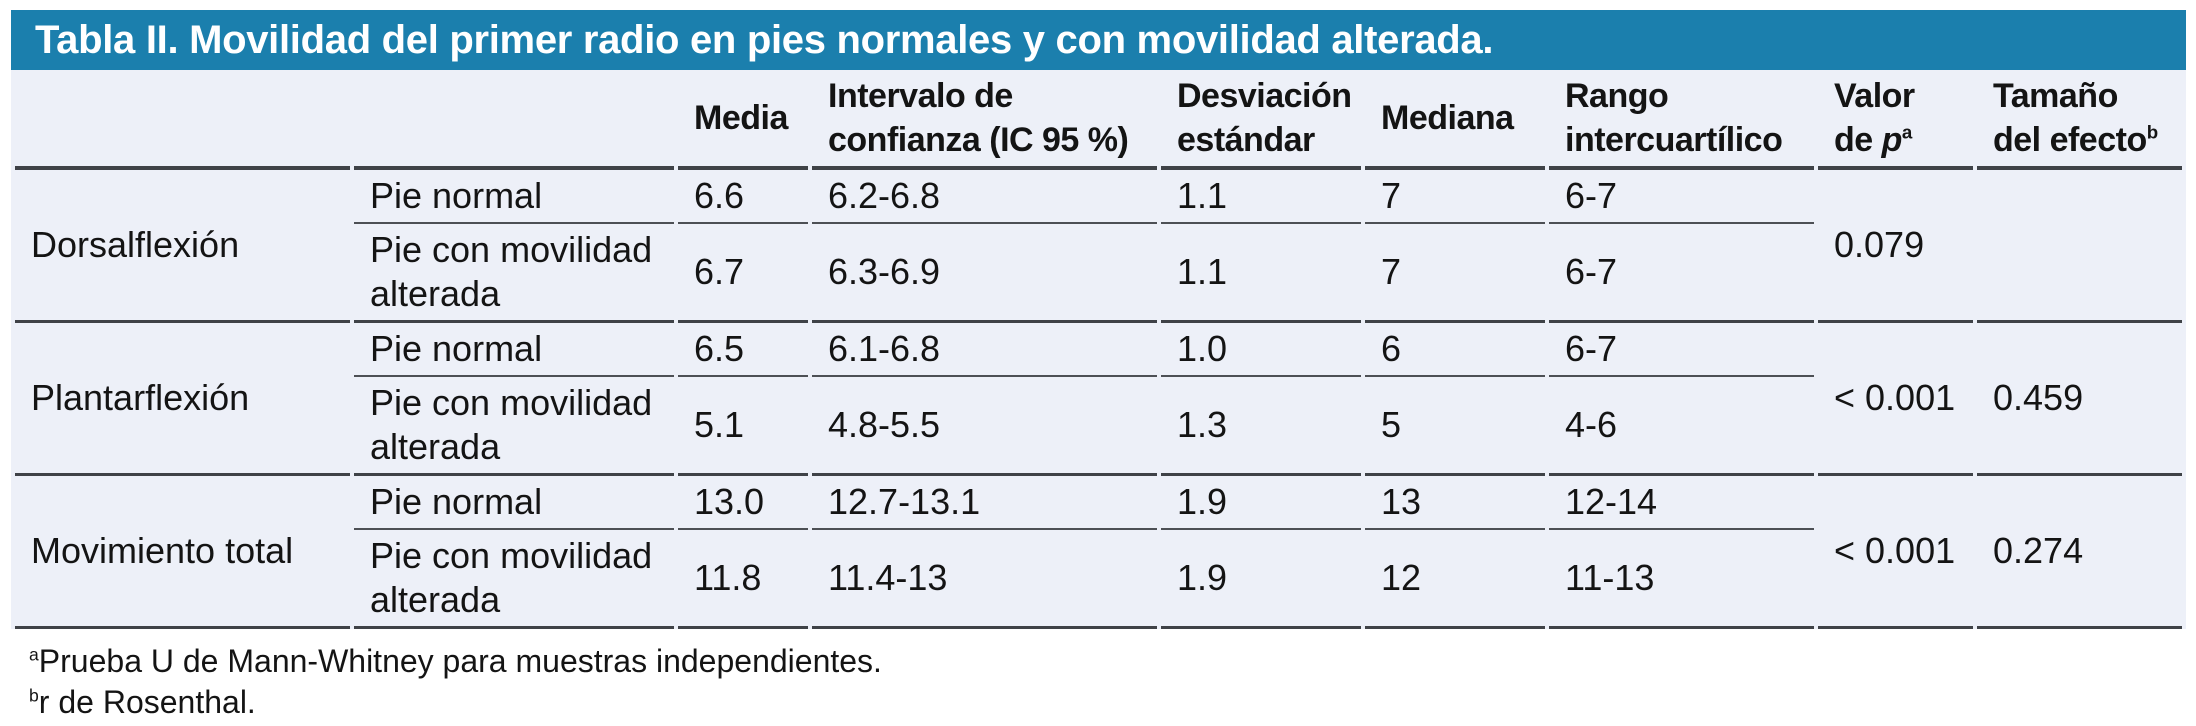  What do you see at coordinates (1681, 579) in the screenshot?
I see `riq-value: 11-13` at bounding box center [1681, 579].